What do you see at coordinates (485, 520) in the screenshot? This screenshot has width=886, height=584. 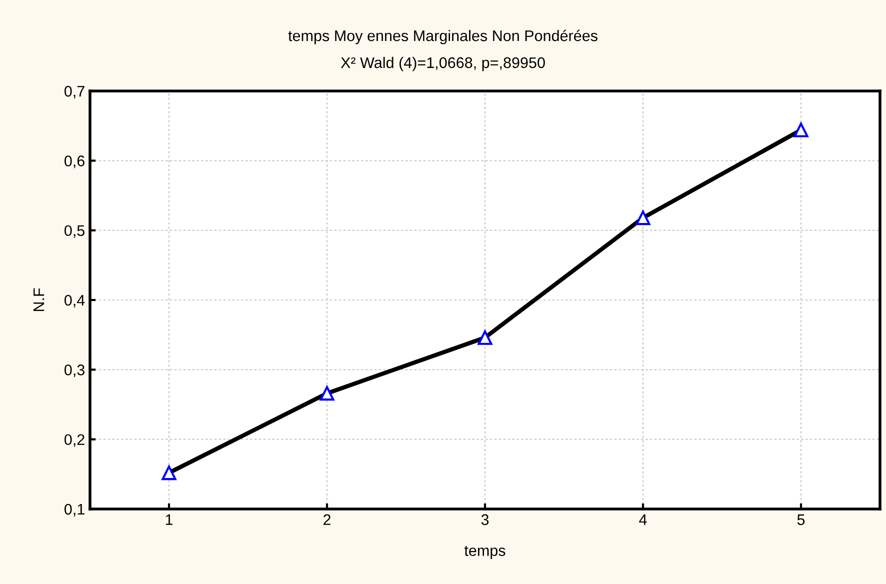 I see `x-tick-label: 3` at bounding box center [485, 520].